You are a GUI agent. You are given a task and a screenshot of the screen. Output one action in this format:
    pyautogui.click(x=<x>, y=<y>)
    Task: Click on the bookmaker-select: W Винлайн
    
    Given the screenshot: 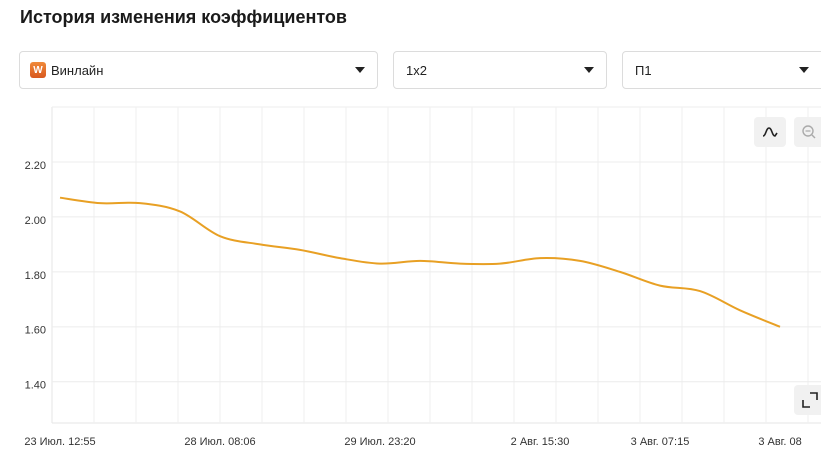 What is the action you would take?
    pyautogui.click(x=198, y=70)
    